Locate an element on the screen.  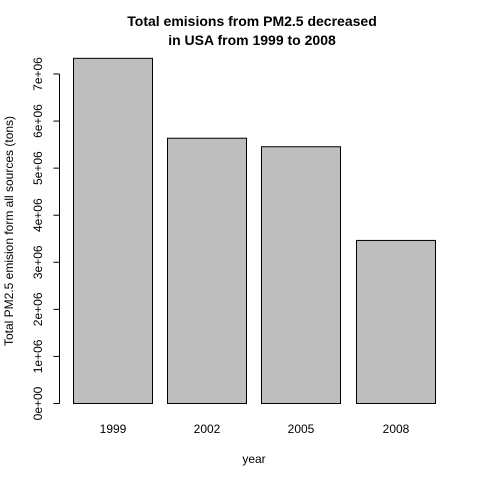
x-tick-label-2005: 2005 is located at coordinates (301, 429).